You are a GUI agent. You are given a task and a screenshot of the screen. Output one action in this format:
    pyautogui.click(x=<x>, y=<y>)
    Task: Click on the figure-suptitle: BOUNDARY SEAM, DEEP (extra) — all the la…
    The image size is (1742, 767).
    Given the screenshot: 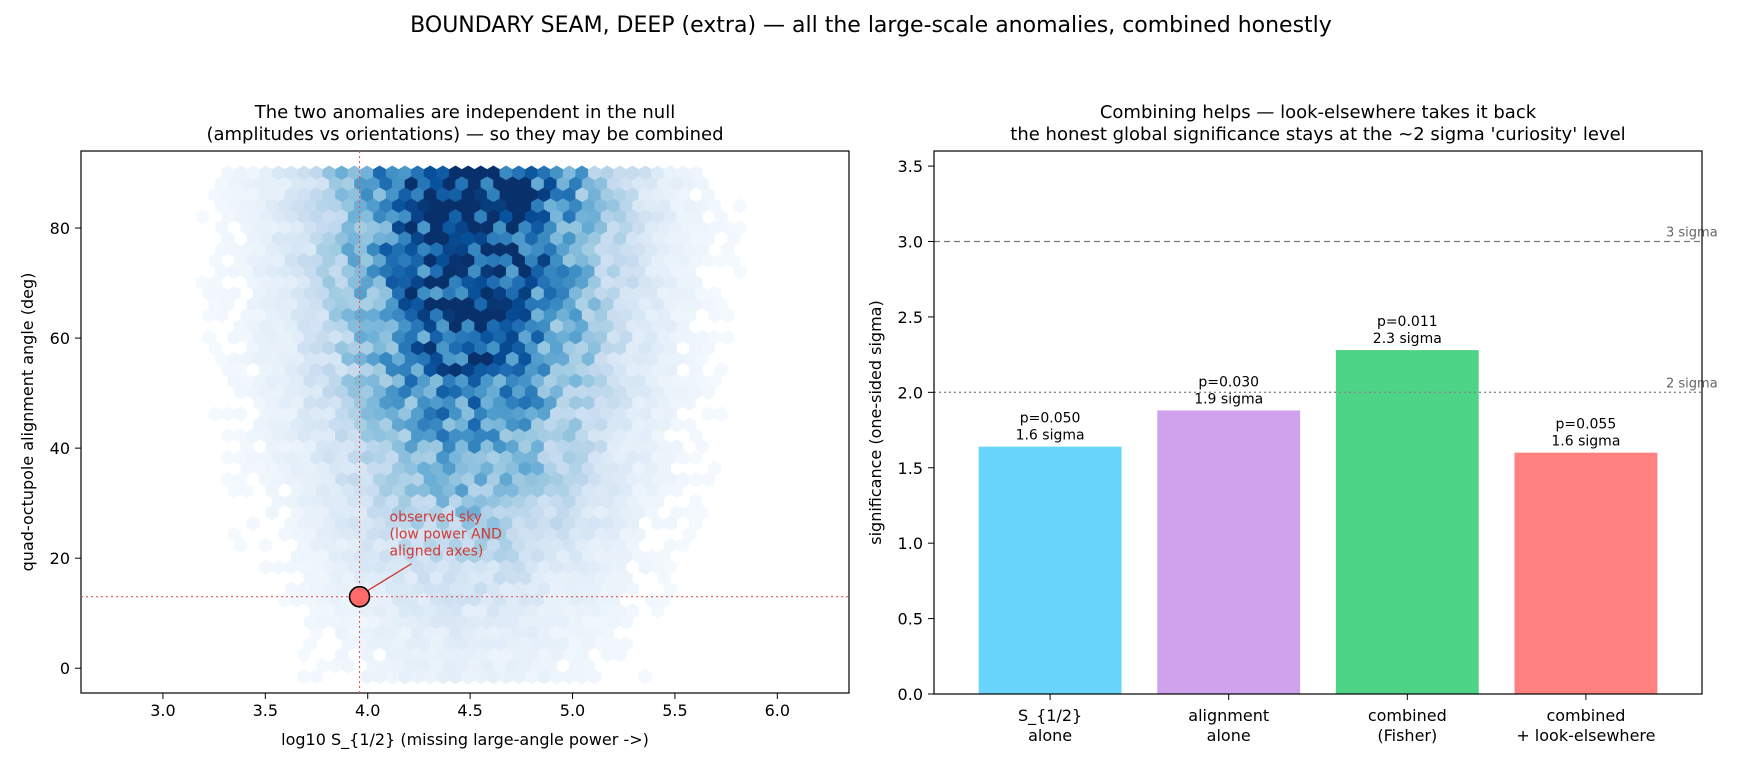 What is the action you would take?
    pyautogui.click(x=871, y=25)
    